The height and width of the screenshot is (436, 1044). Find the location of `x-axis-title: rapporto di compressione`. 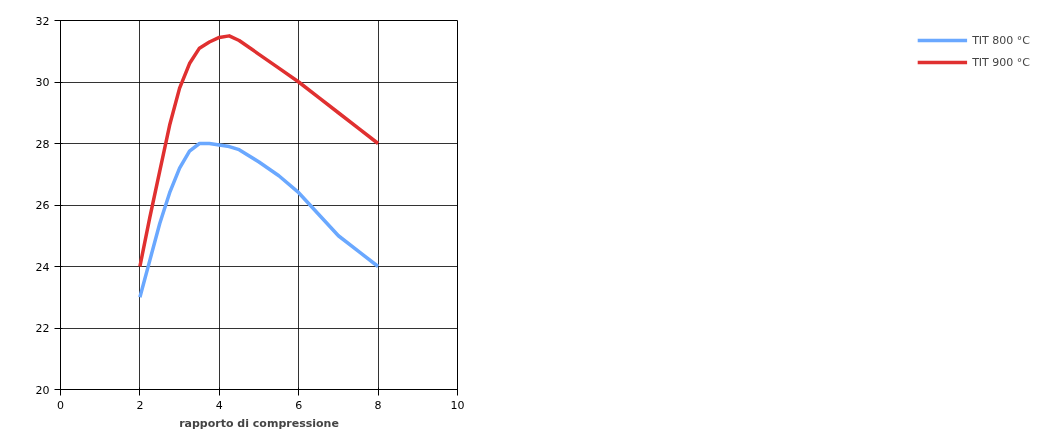

x-axis-title: rapporto di compressione is located at coordinates (259, 423).